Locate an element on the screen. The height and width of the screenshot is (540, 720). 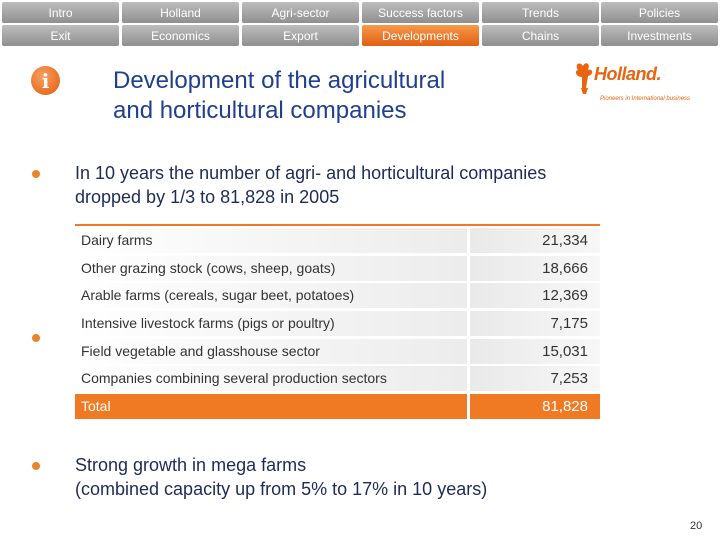
total-value: 81,828 is located at coordinates (535, 406).